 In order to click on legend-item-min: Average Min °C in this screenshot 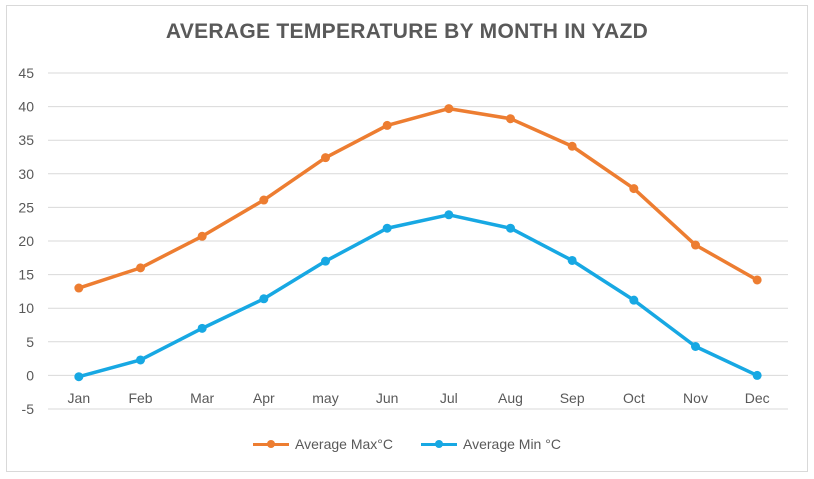, I will do `click(491, 444)`.